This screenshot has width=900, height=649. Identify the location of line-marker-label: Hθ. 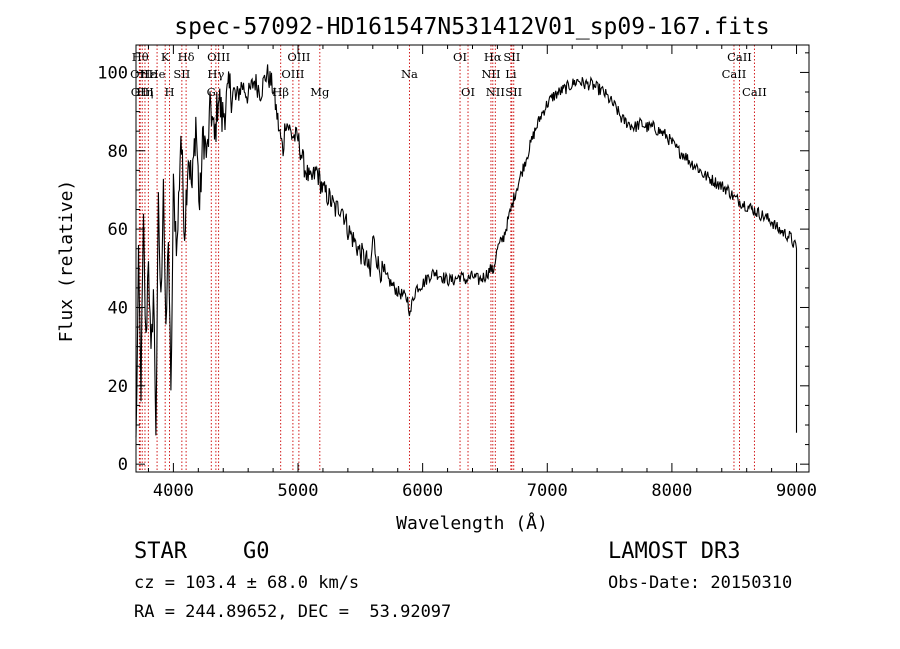
(140, 57).